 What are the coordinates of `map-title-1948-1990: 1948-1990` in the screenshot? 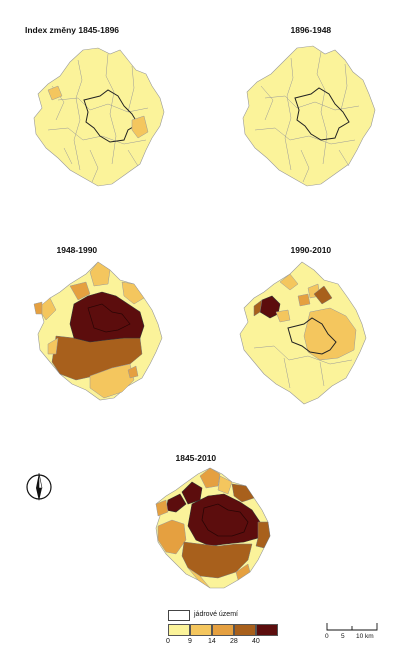 It's located at (77, 250).